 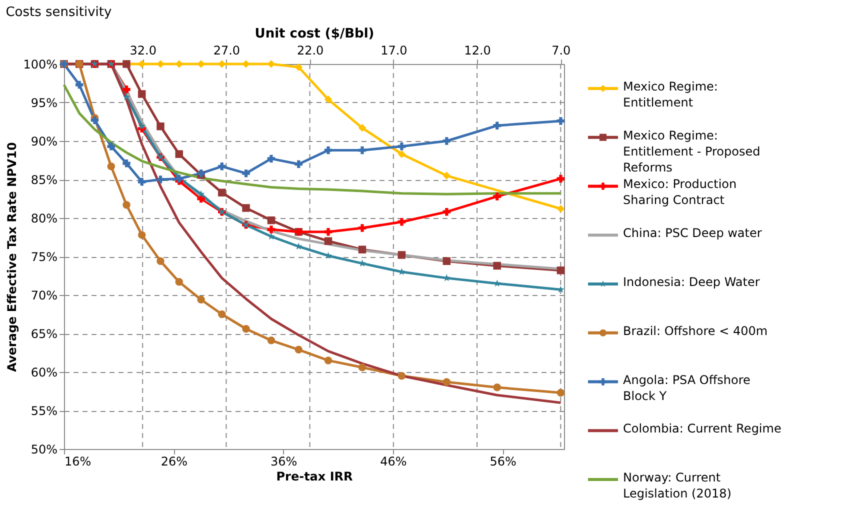 I want to click on x-tick-label: 36%, so click(x=284, y=461).